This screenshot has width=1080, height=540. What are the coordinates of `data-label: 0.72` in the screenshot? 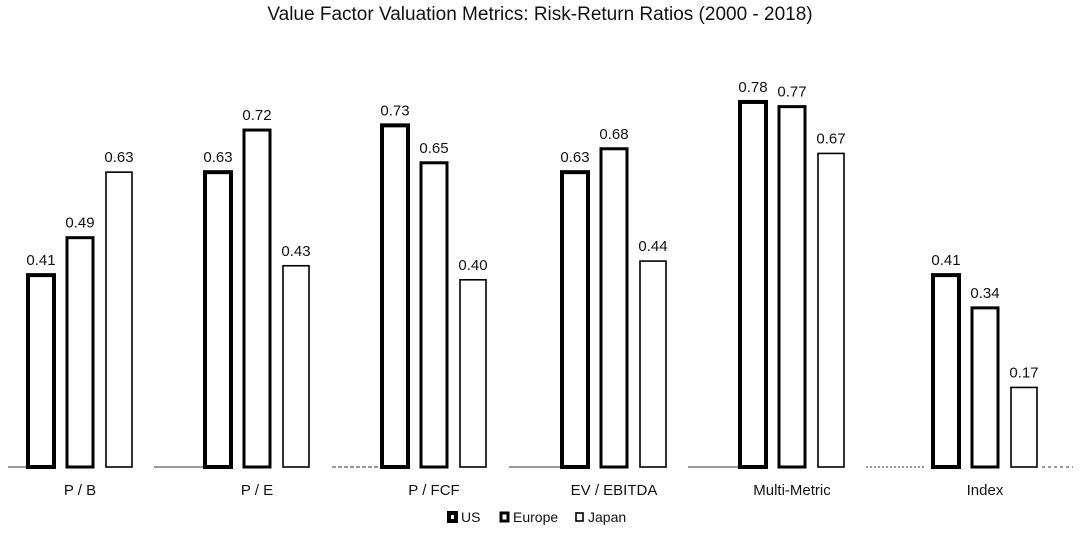 It's located at (256, 115).